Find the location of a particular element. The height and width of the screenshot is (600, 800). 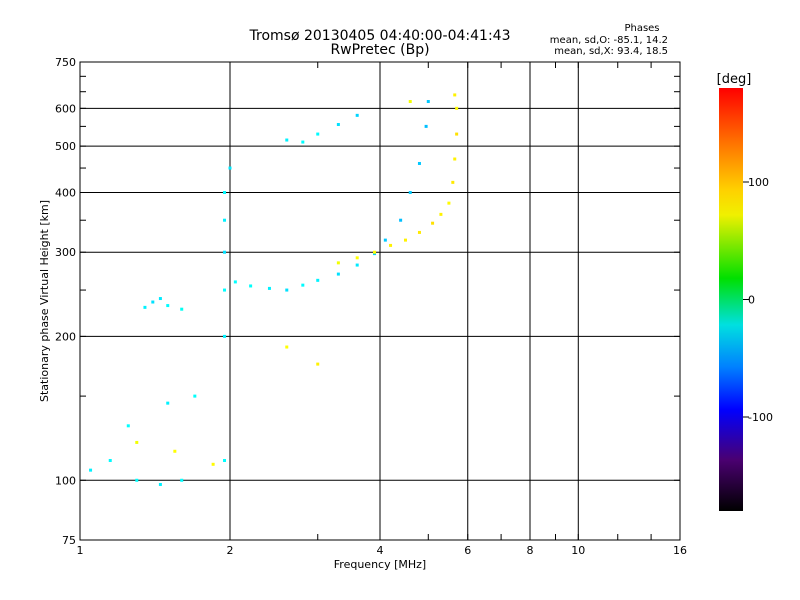

colorbar-gradient is located at coordinates (731, 299).